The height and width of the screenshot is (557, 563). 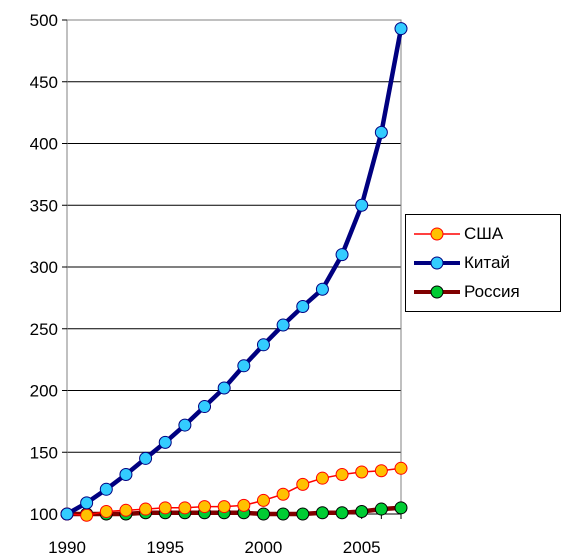 I want to click on y-axis: 100 150 200 250 300 350 400 450 500, so click(x=48, y=267).